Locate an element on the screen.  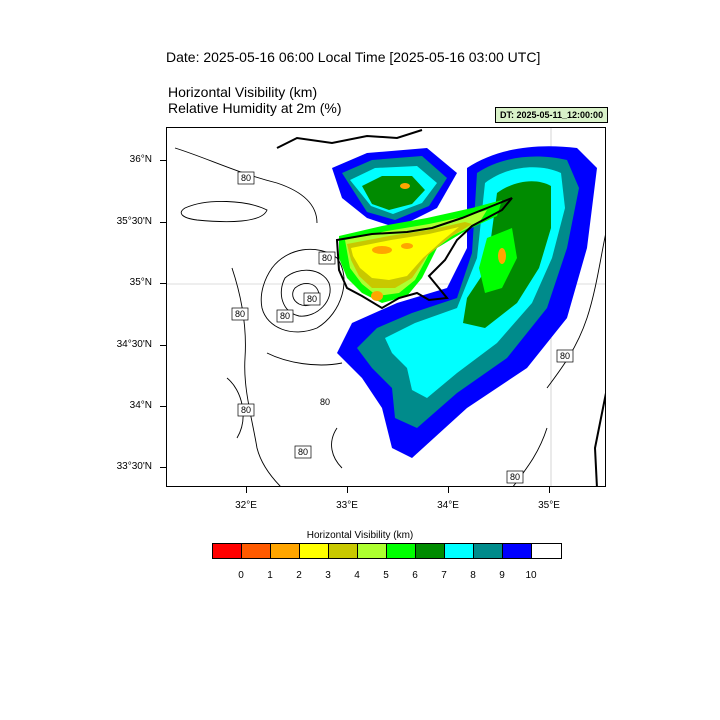
lat-label: 35°30'N is located at coordinates (134, 221).